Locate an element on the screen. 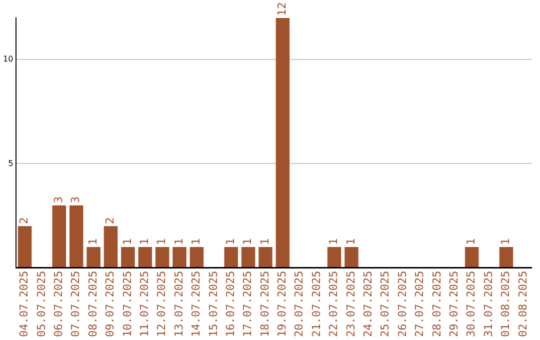  y-tick-label: 5 is located at coordinates (11, 163).